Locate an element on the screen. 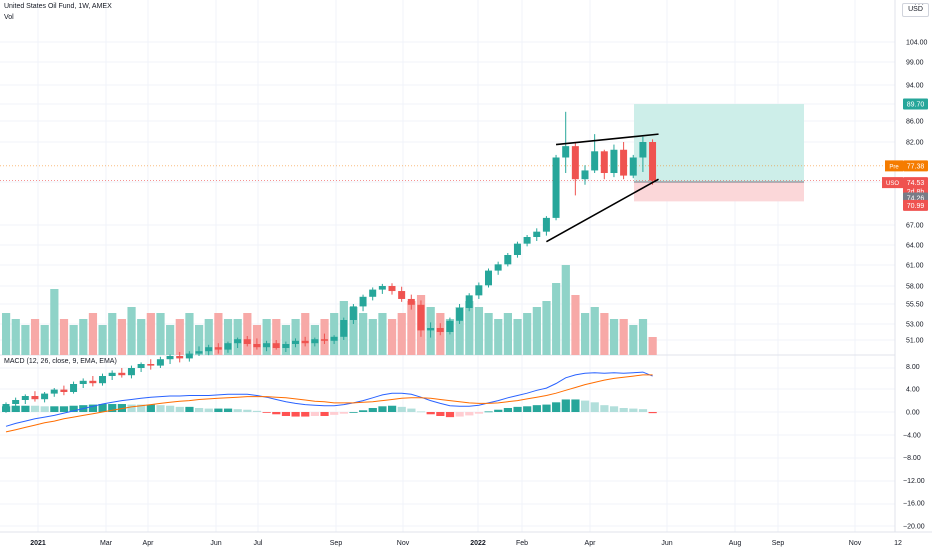 Image resolution: width=932 pixels, height=550 pixels. target-price-tag-bg is located at coordinates (915, 104).